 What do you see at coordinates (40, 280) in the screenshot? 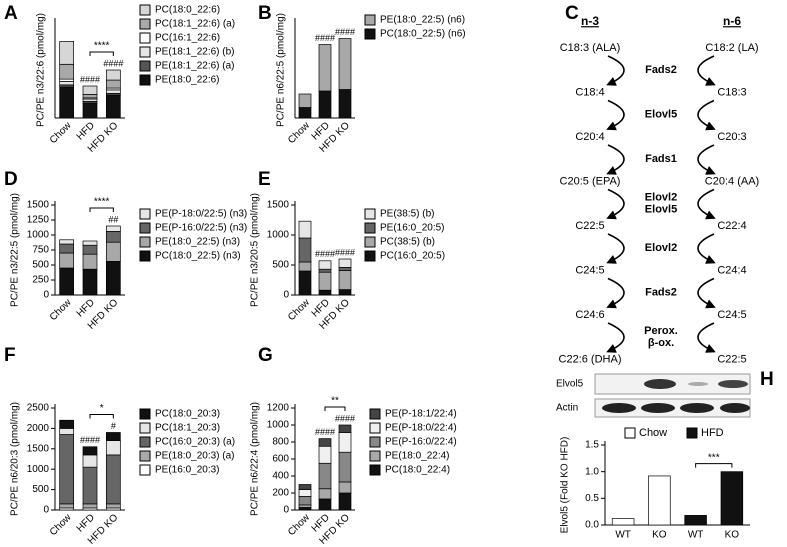
I see `y-tick-label: 250` at bounding box center [40, 280].